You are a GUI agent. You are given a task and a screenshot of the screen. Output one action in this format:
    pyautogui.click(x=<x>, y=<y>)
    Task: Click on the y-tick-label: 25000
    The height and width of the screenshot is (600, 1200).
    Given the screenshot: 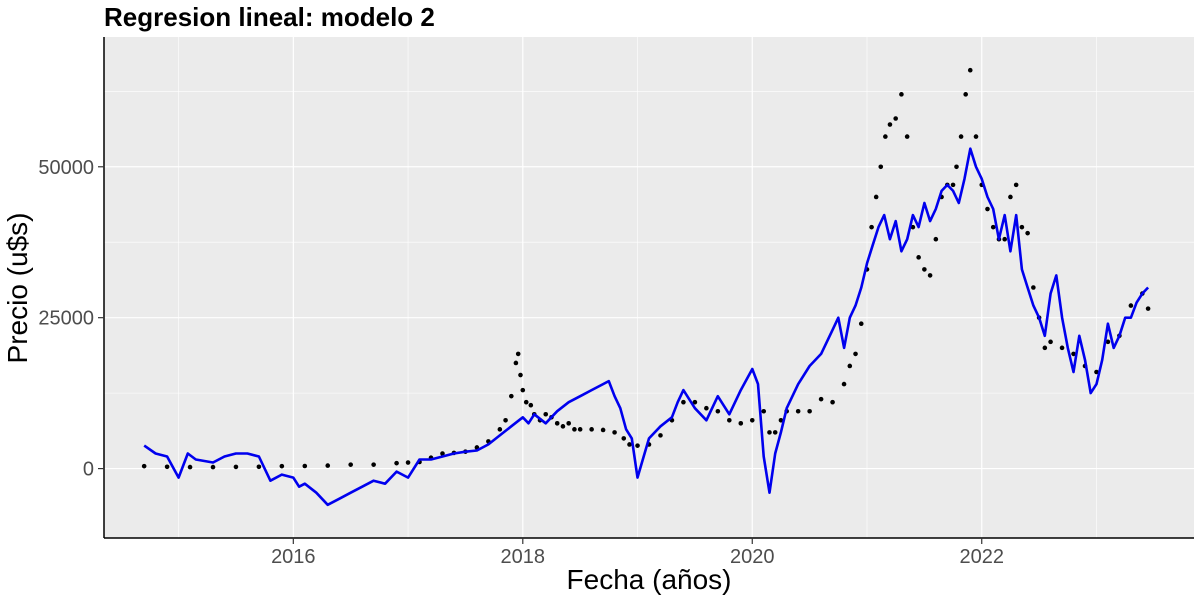 What is the action you would take?
    pyautogui.click(x=66, y=319)
    